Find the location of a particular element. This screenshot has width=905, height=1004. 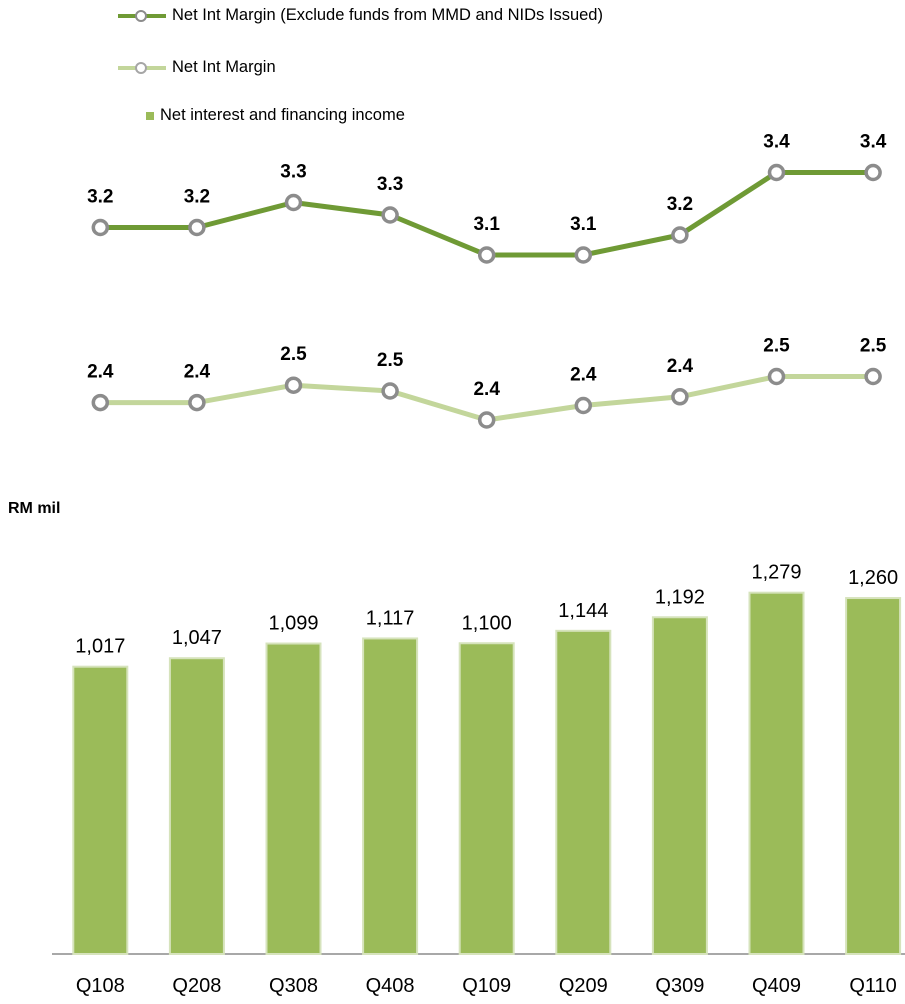

y-unit-label: RM mil is located at coordinates (34, 508).